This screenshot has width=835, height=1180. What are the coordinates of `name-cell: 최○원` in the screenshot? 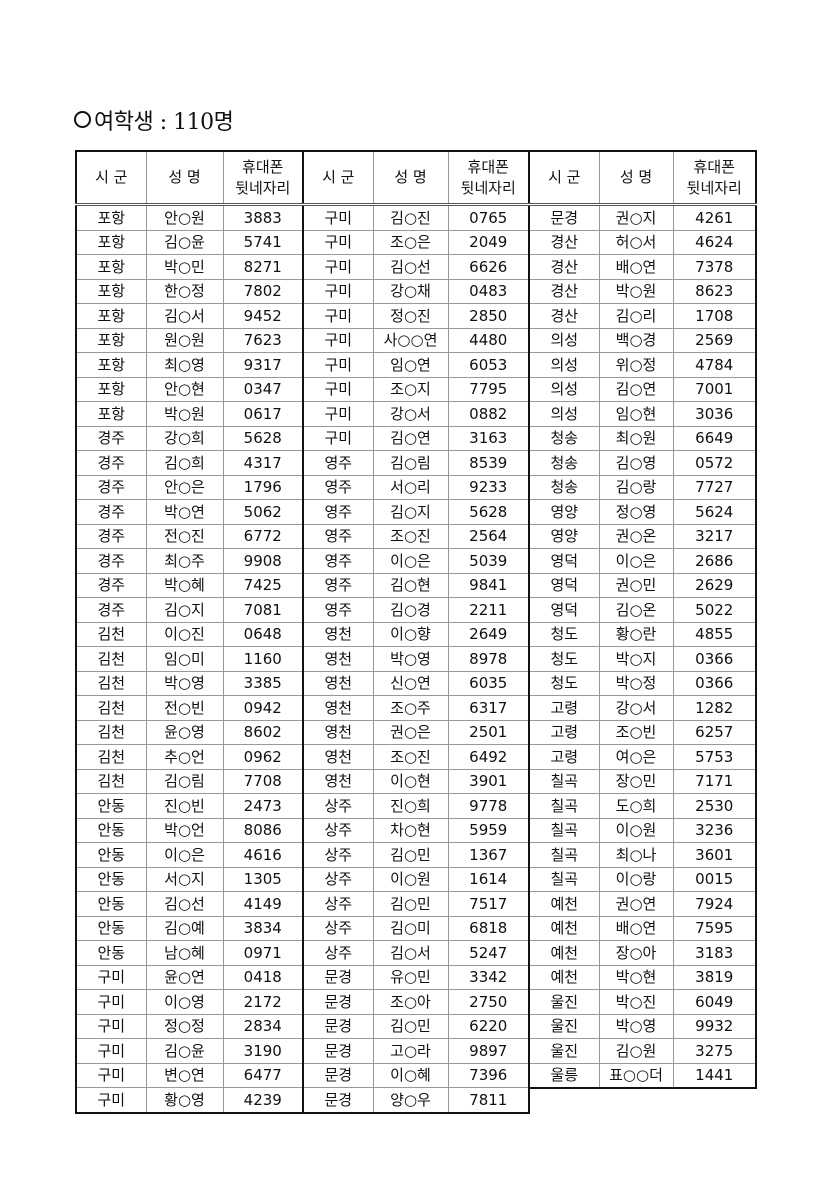 It's located at (636, 438).